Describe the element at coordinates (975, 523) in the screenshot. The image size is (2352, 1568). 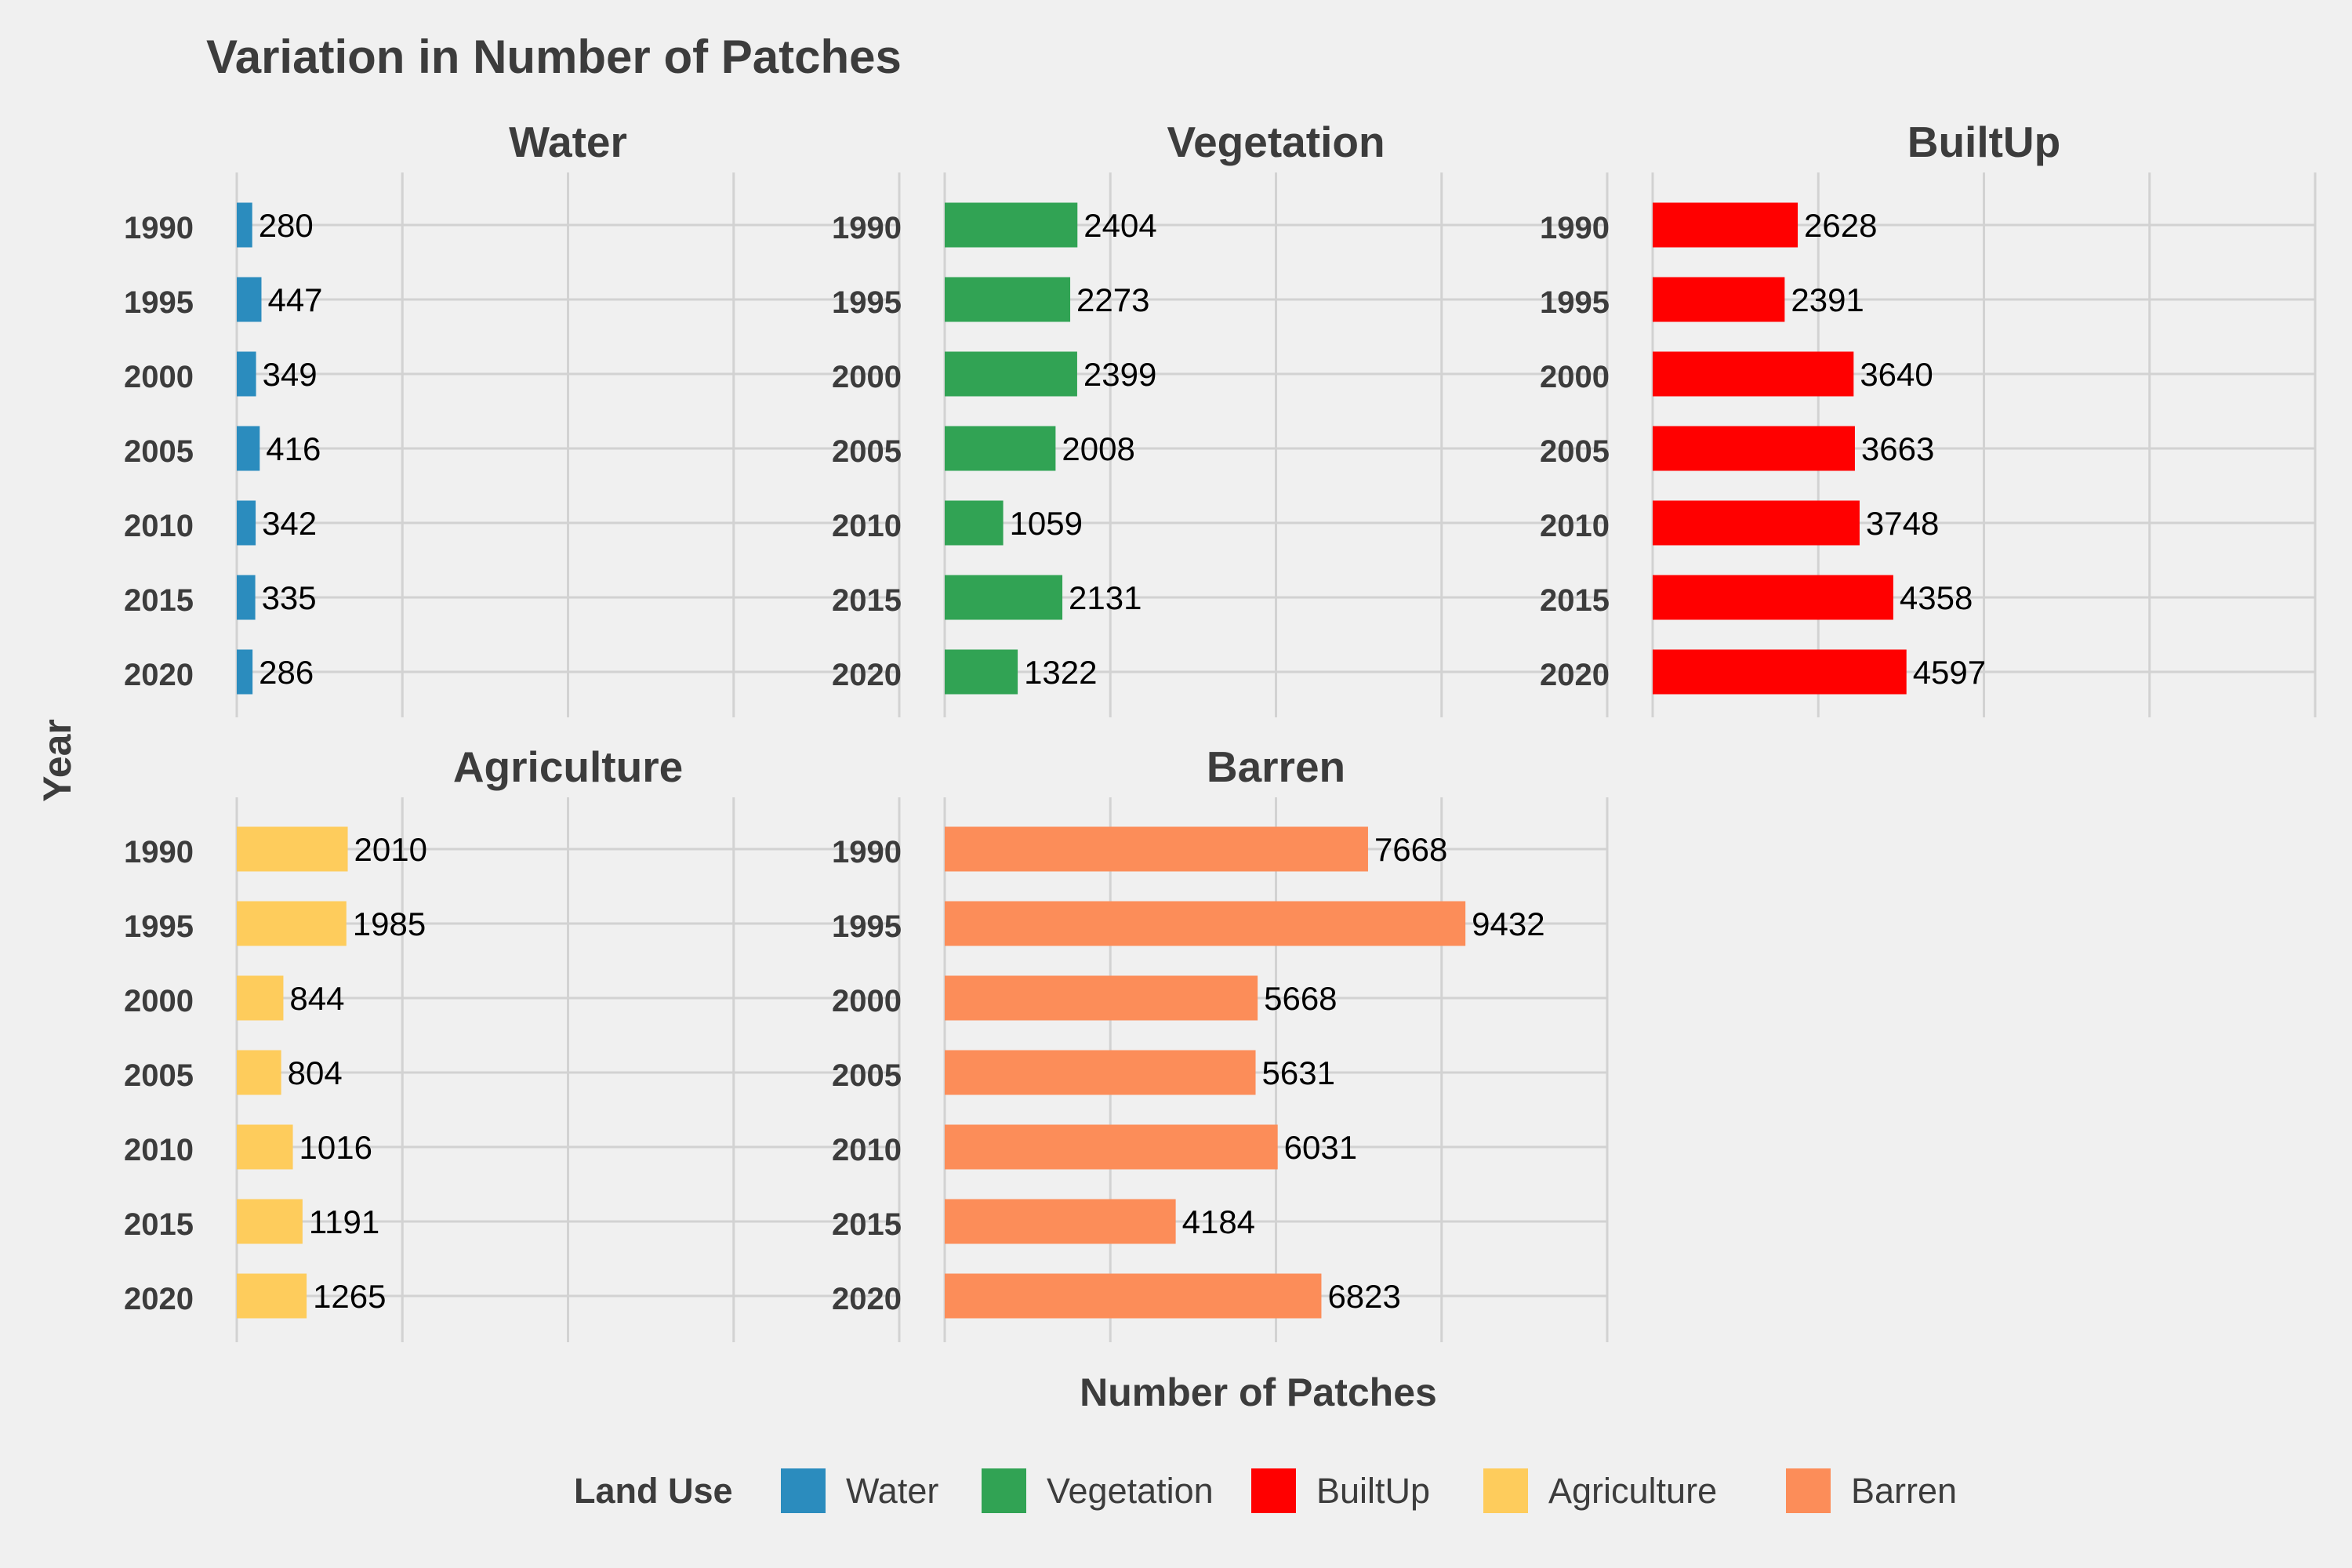
I see `bar-vegetation-2010` at that location.